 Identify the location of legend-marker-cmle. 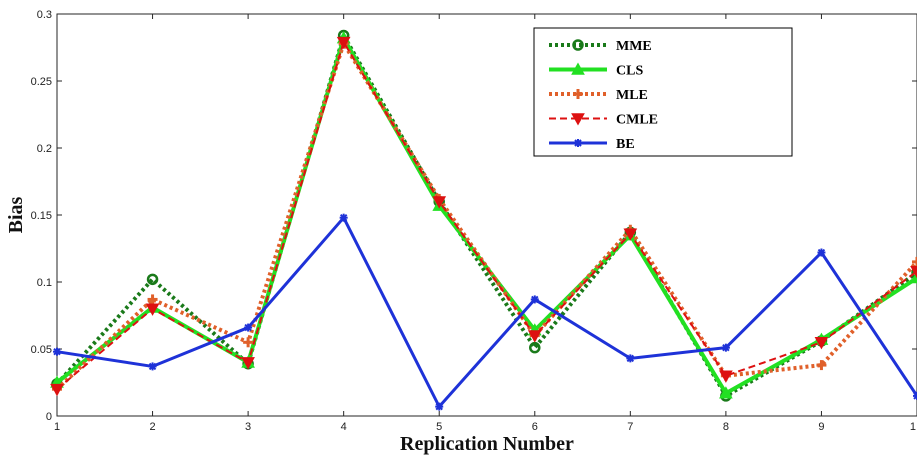
(578, 119).